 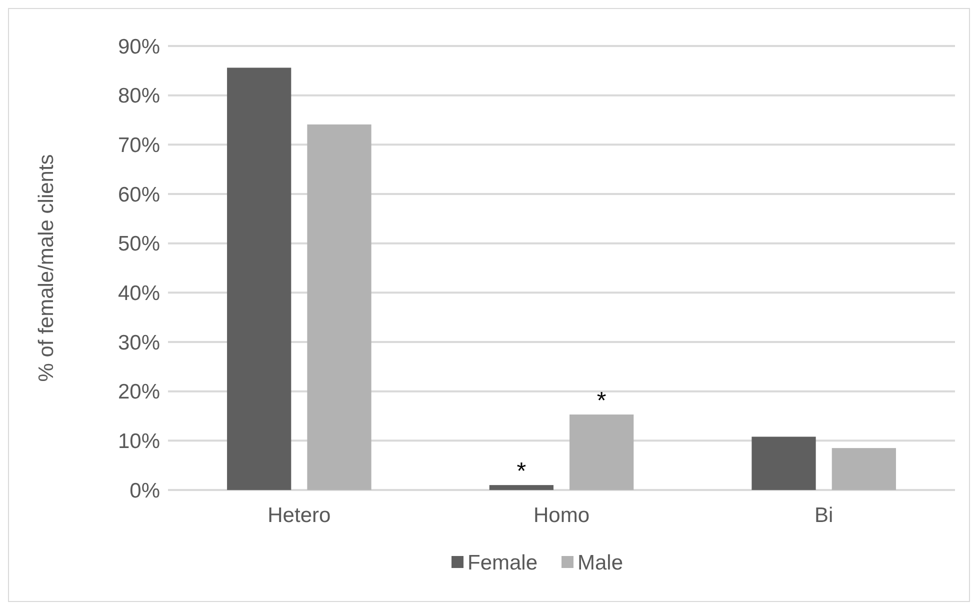 What do you see at coordinates (139, 392) in the screenshot?
I see `y-tick-label: 20%` at bounding box center [139, 392].